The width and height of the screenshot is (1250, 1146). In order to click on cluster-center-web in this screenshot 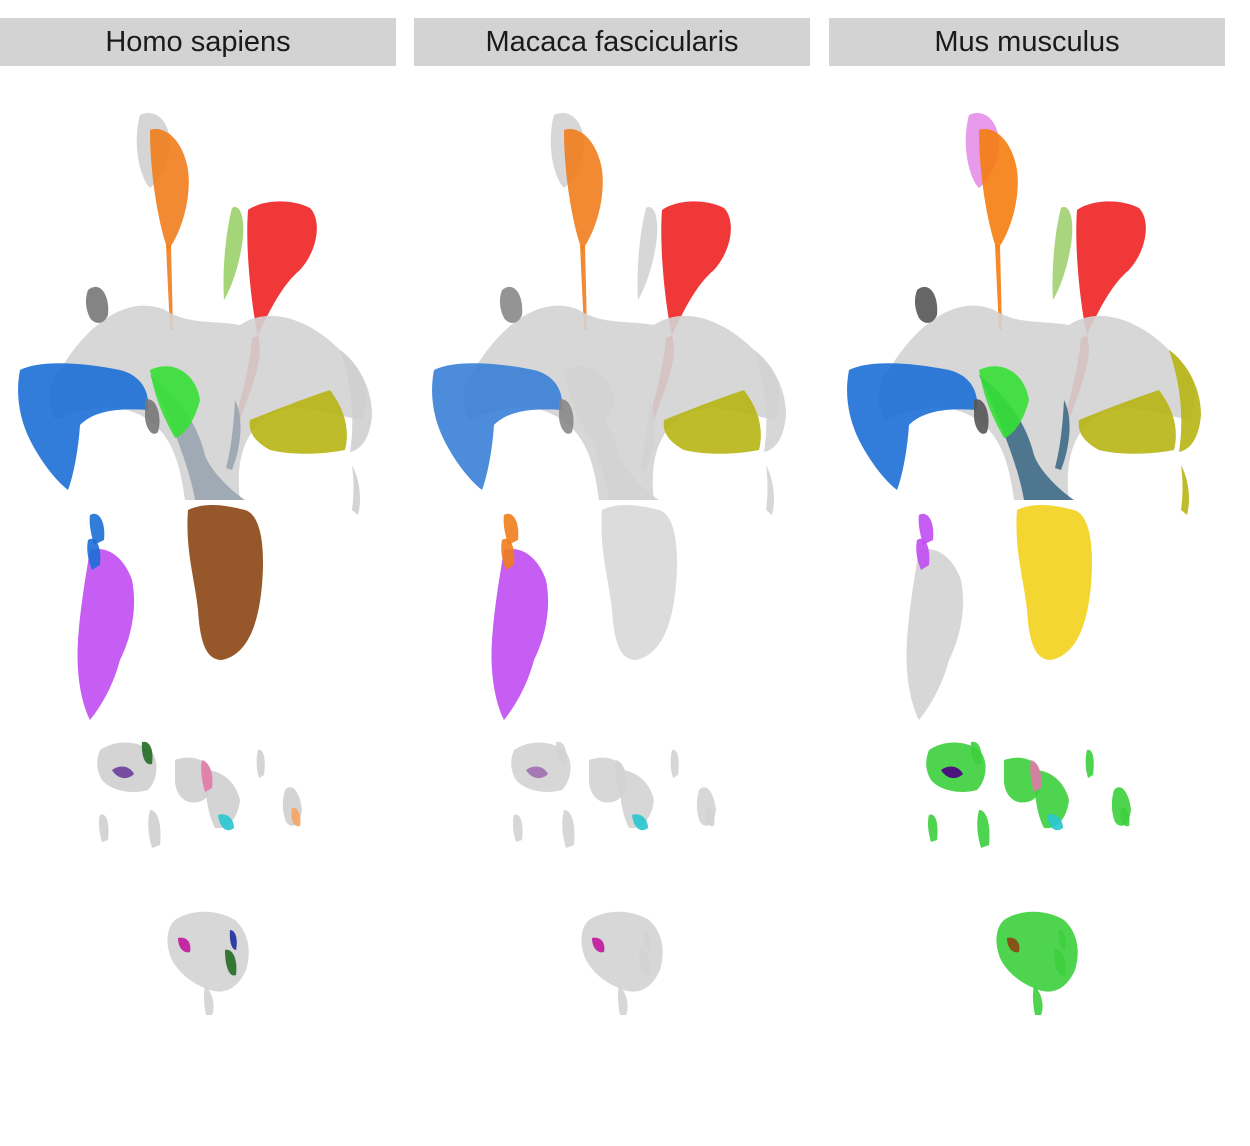, I will do `click(621, 402)`.